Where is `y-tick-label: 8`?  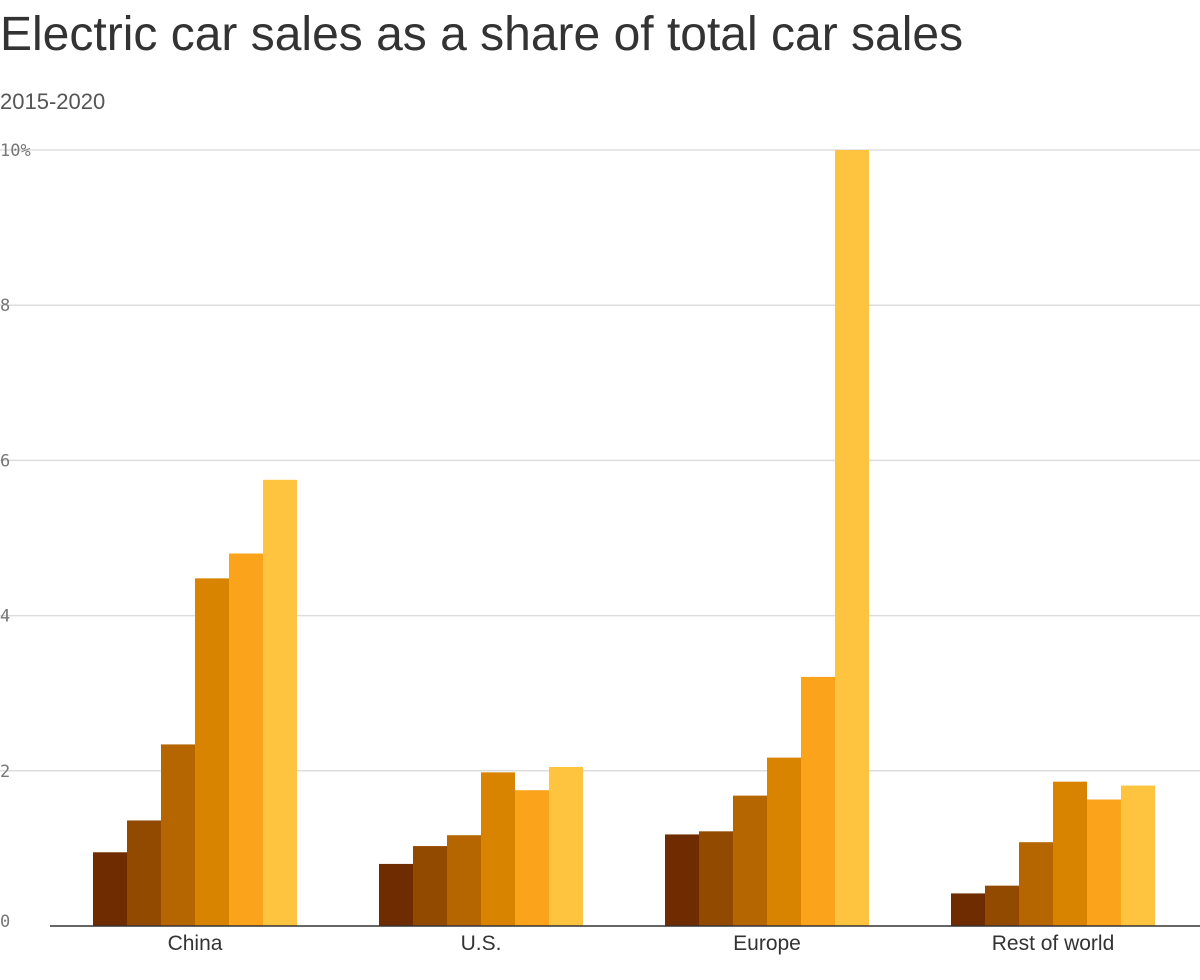
y-tick-label: 8 is located at coordinates (5, 306).